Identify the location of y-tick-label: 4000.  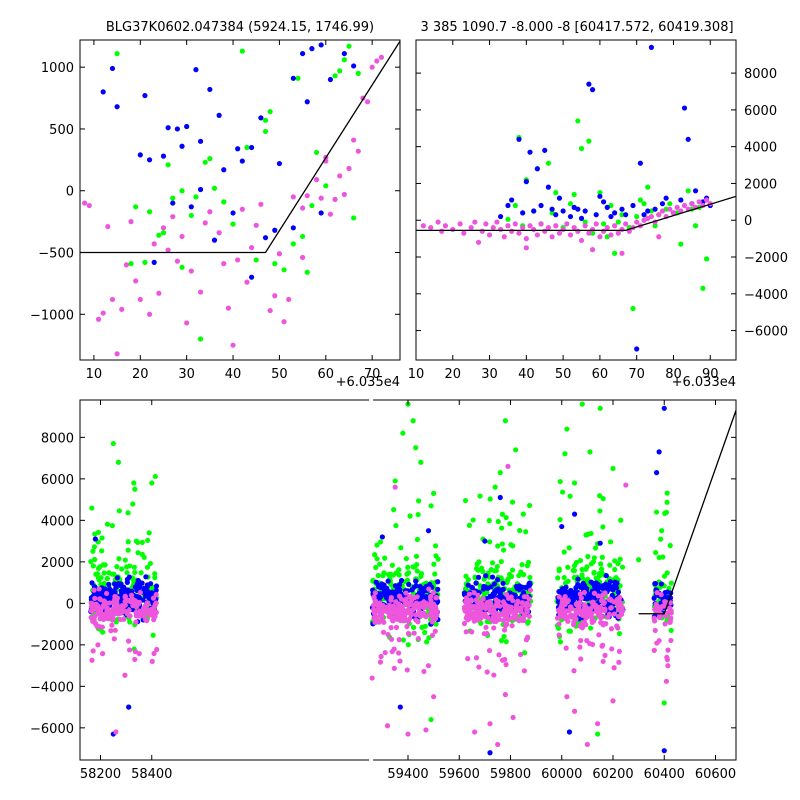
(57, 521).